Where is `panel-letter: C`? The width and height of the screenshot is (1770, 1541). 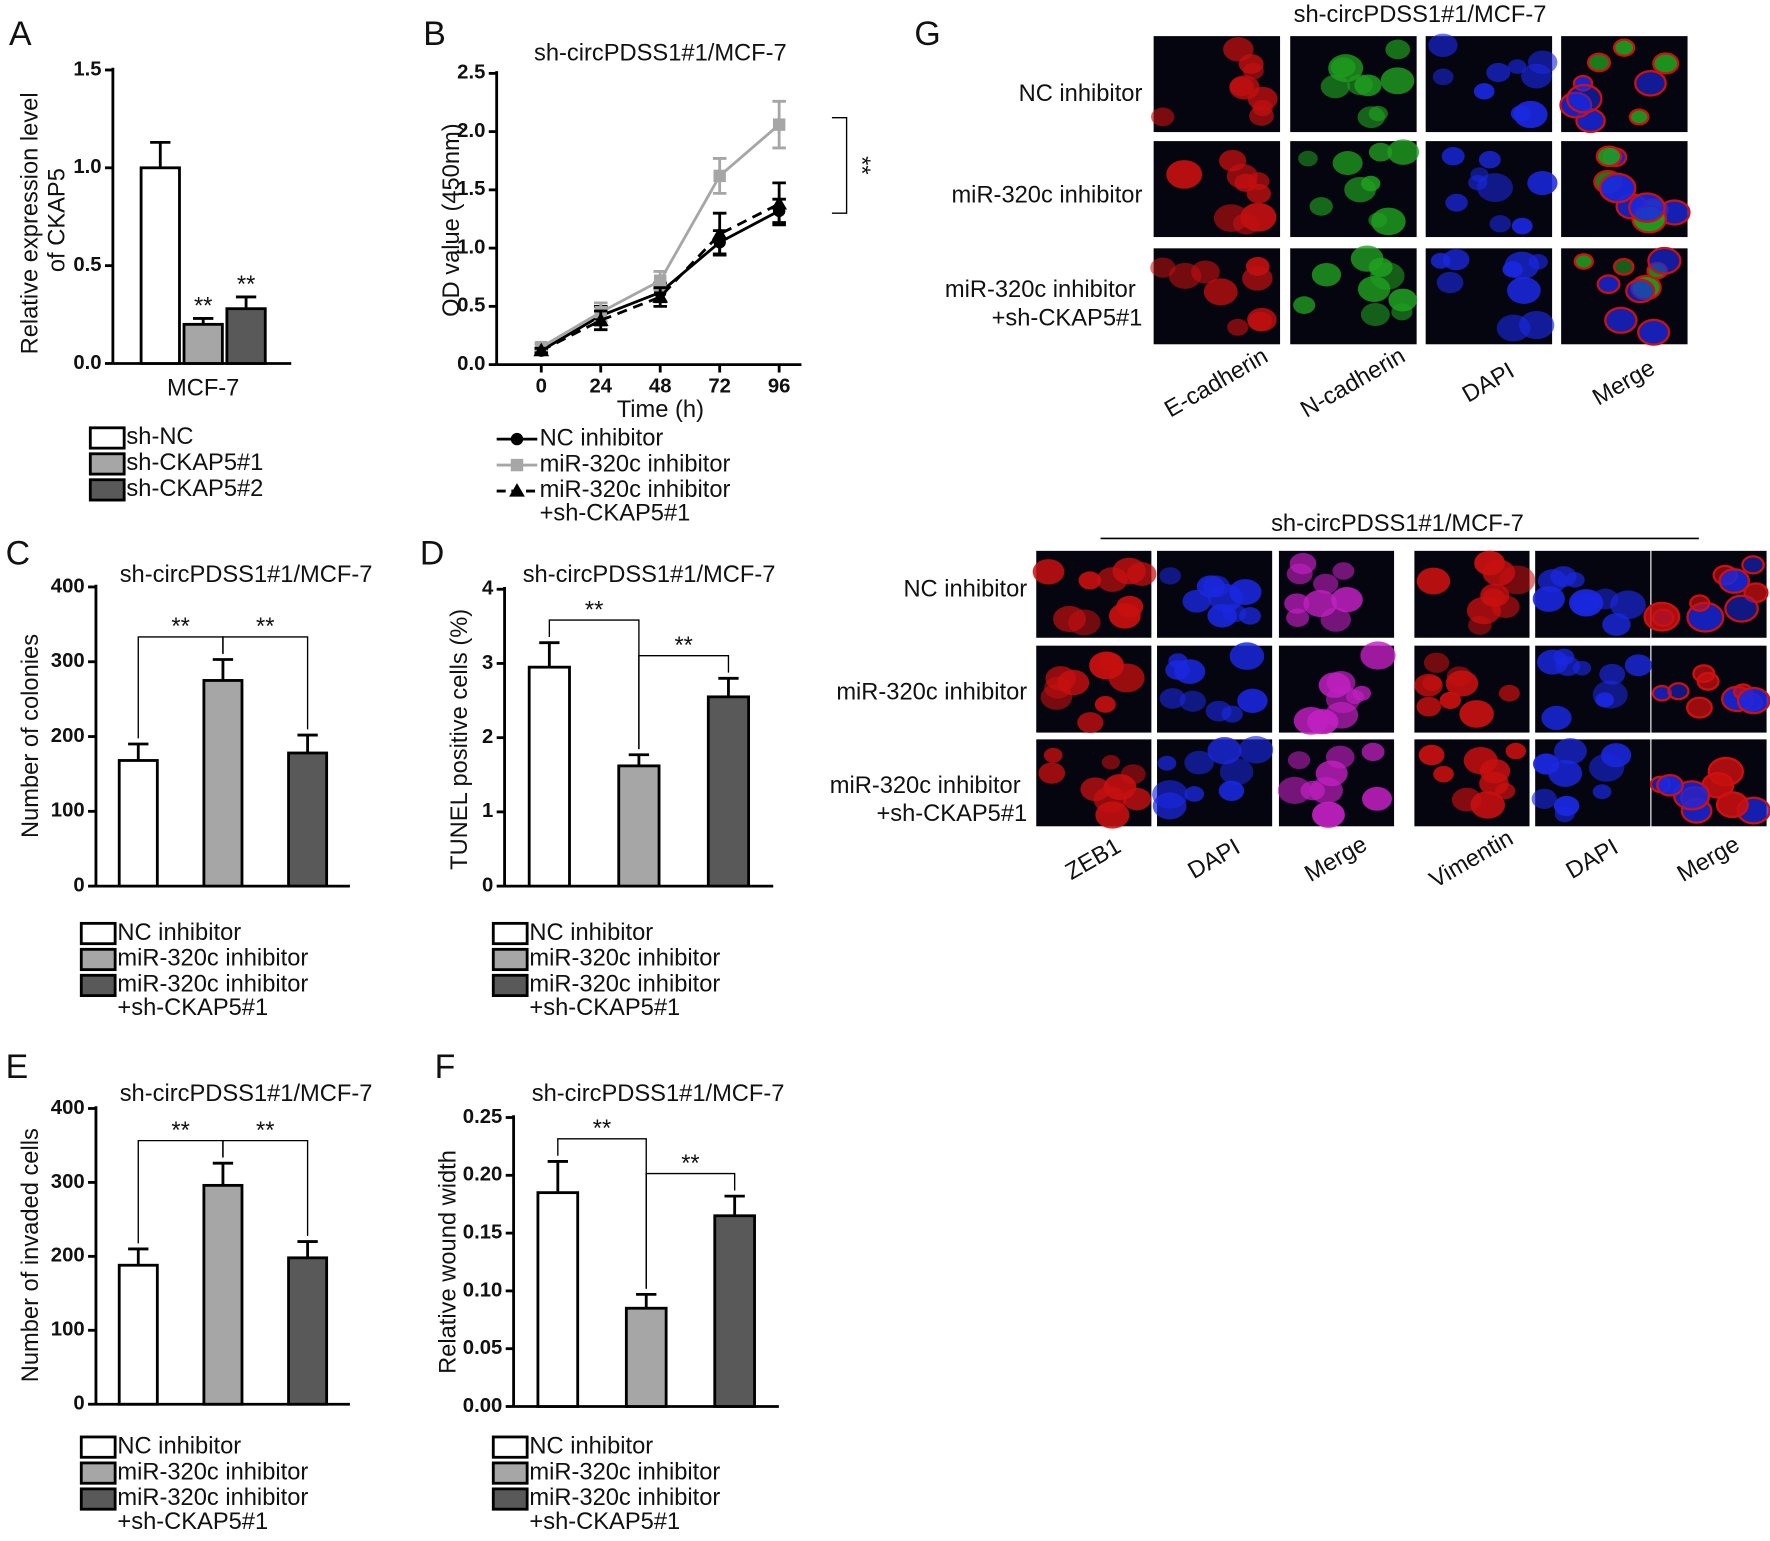 panel-letter: C is located at coordinates (18, 553).